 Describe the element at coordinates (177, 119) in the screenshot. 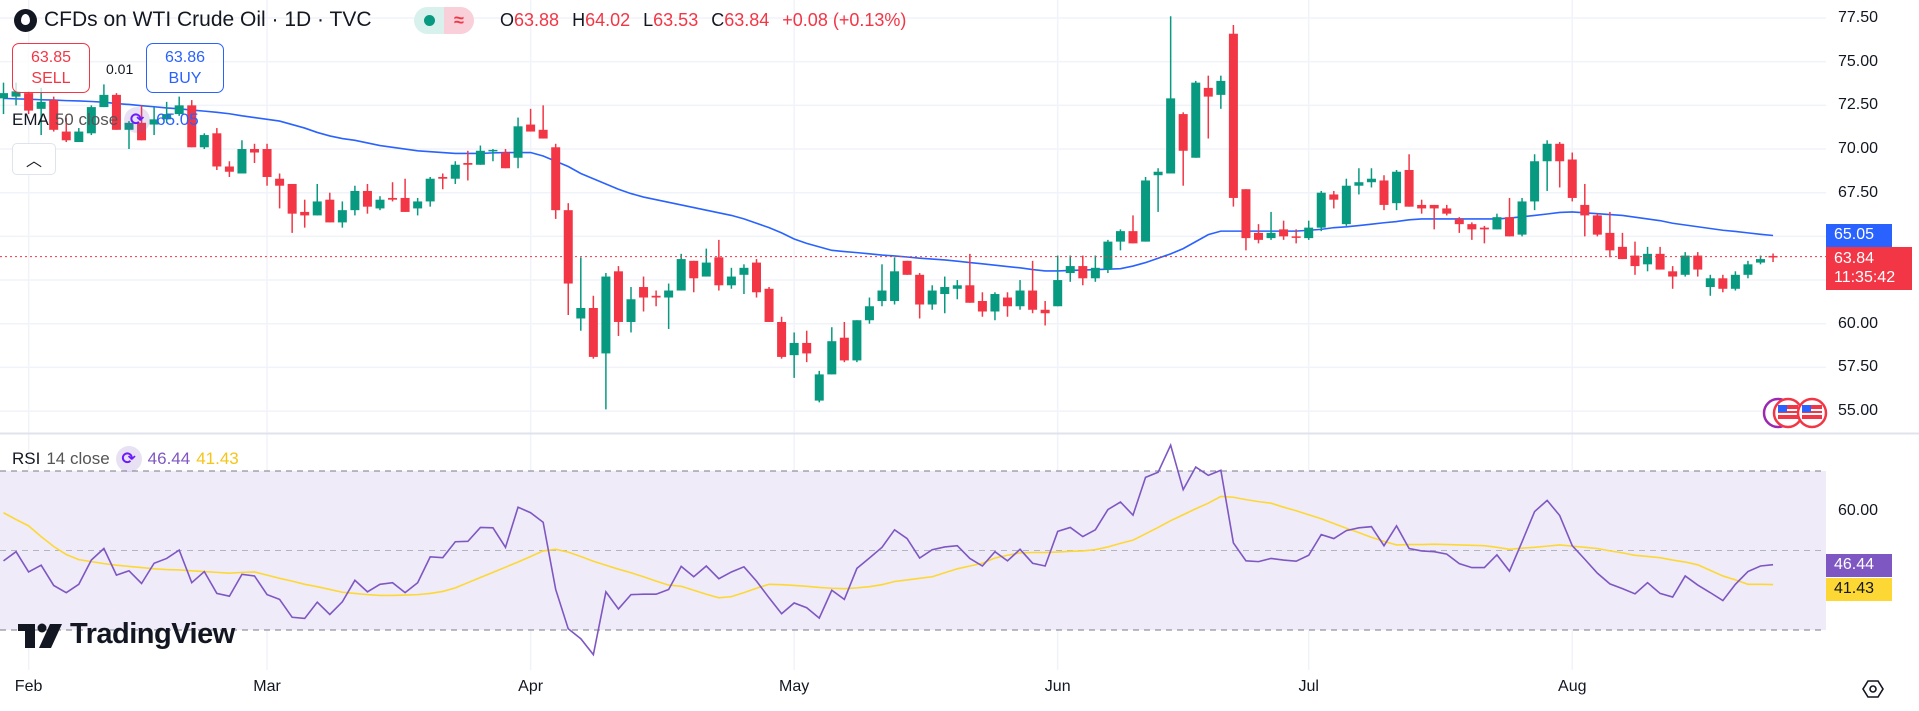

I see `ema-value: 65.05` at that location.